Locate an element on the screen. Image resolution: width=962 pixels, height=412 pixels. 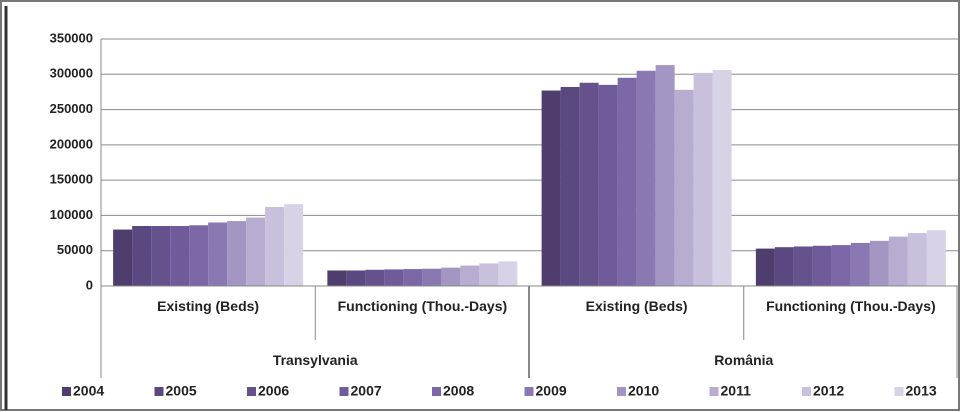
legend-label: 2009 is located at coordinates (551, 391).